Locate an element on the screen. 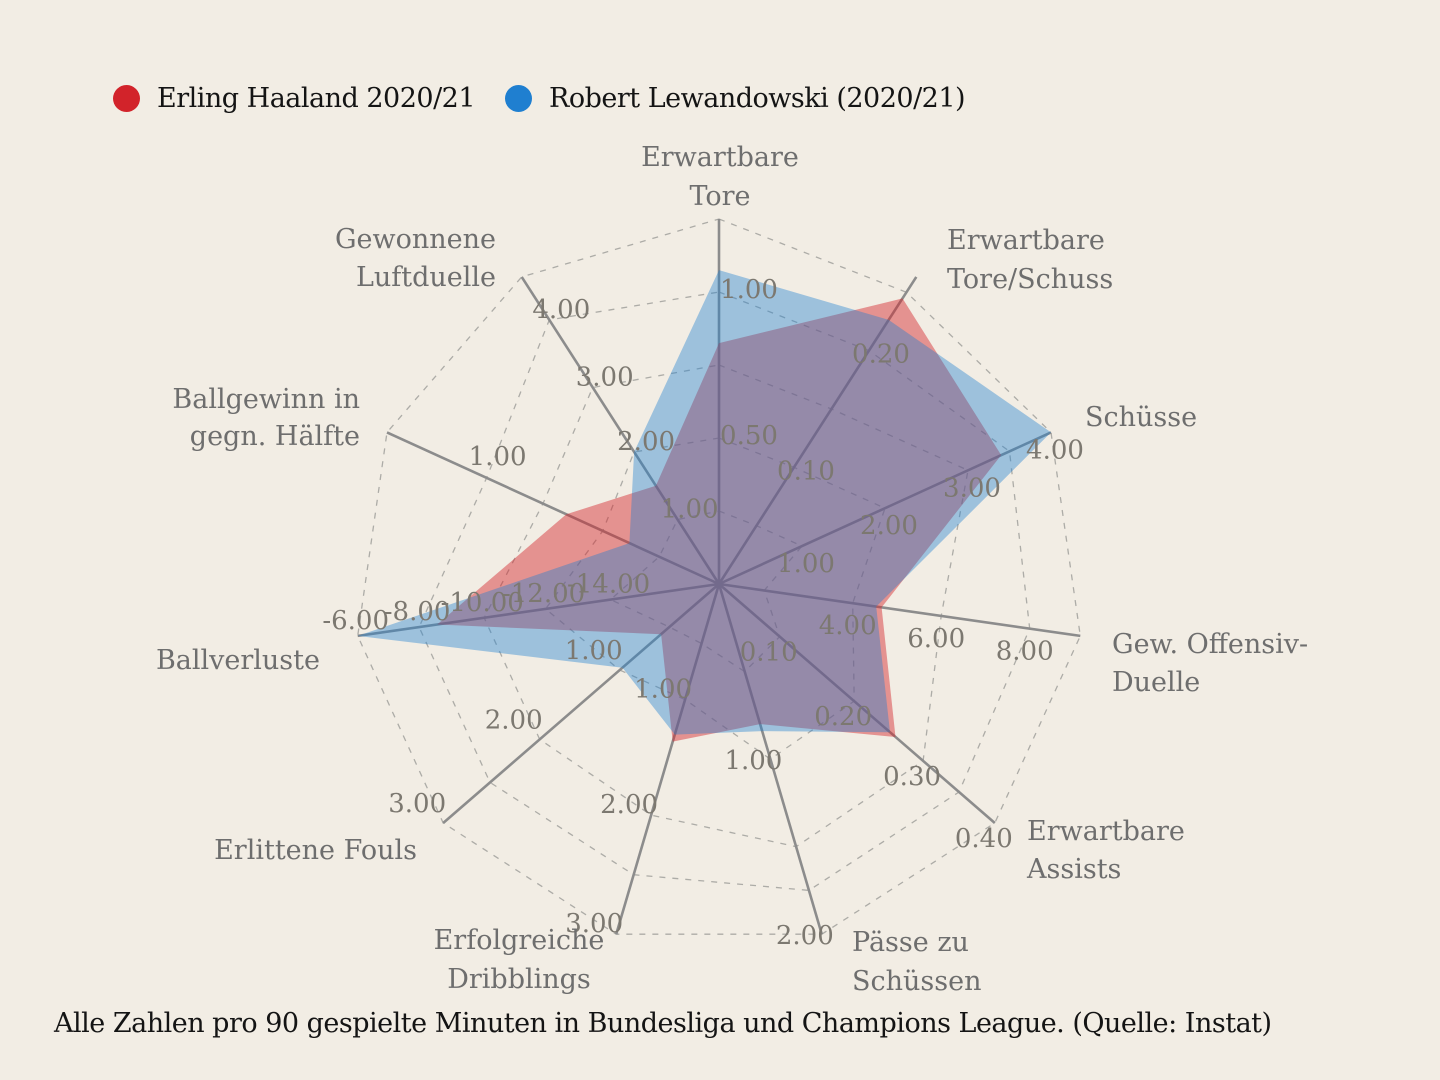  tick-label: -8.00 is located at coordinates (417, 612).